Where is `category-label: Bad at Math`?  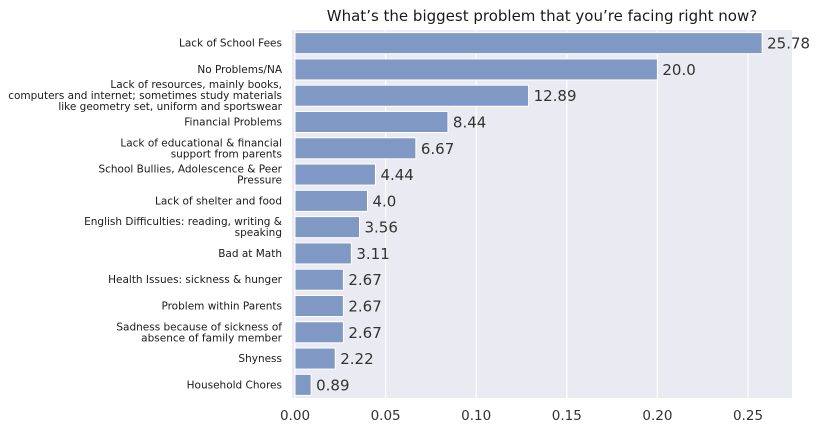 category-label: Bad at Math is located at coordinates (250, 254).